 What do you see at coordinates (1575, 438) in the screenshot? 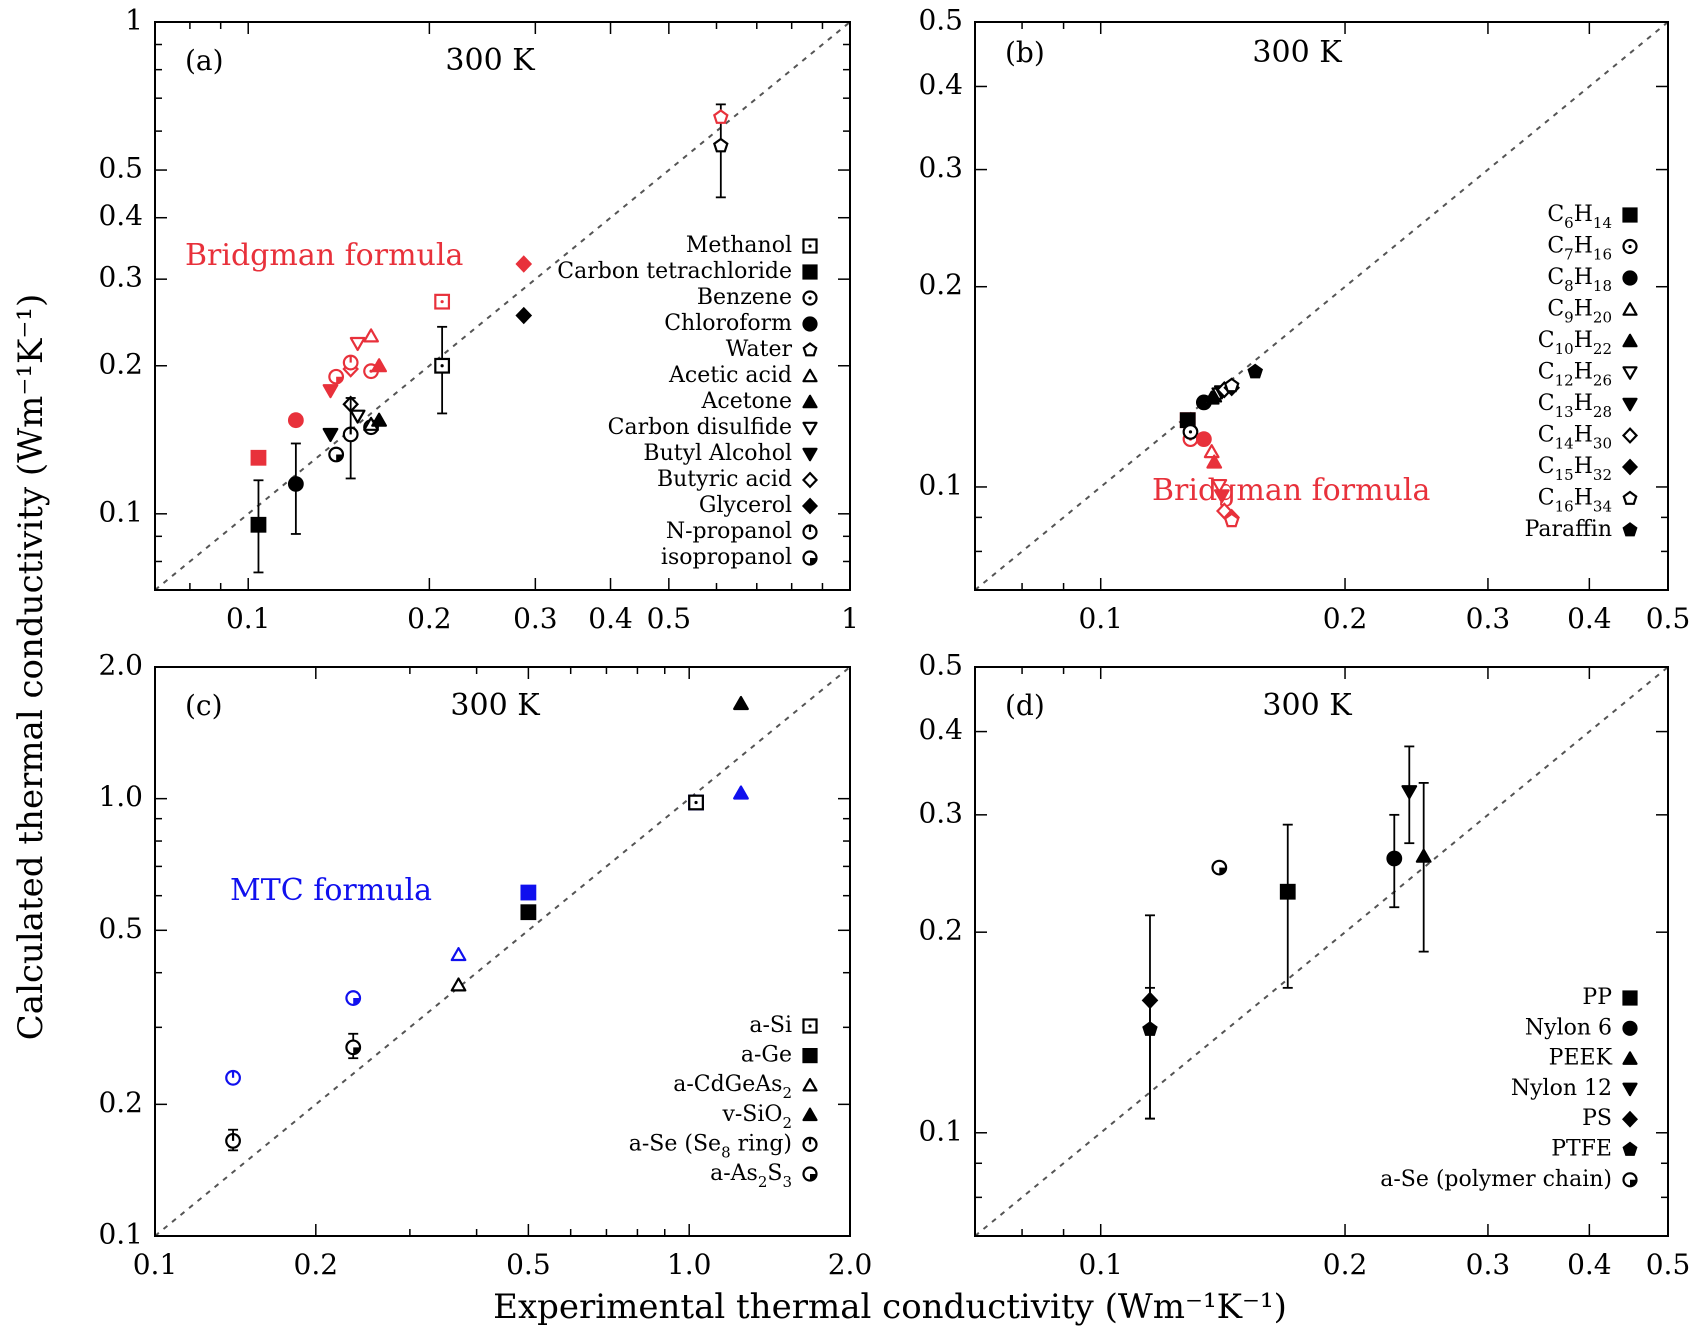
I see `legend-label: C14H30` at bounding box center [1575, 438].